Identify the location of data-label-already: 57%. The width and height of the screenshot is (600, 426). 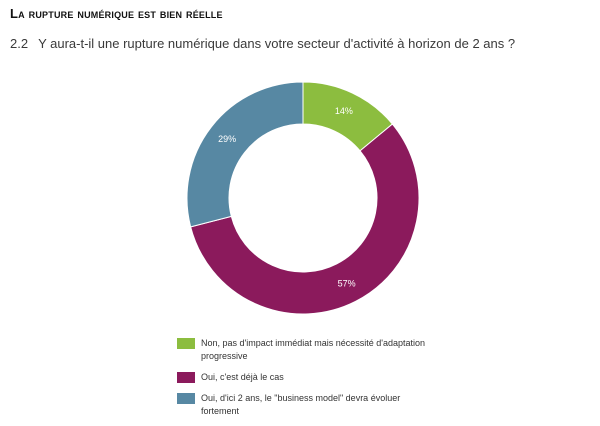
(347, 284).